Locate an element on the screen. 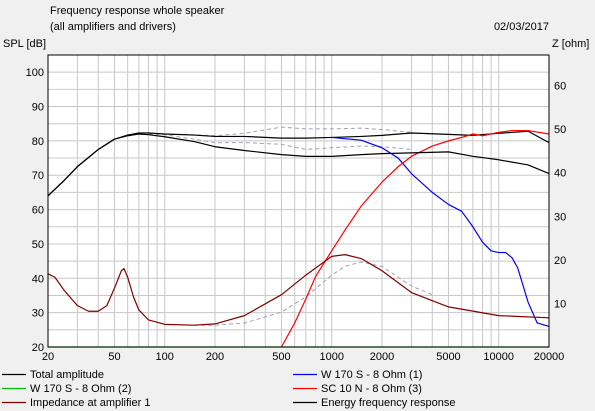 The height and width of the screenshot is (411, 595). y-left-tick-label: 100 is located at coordinates (35, 73).